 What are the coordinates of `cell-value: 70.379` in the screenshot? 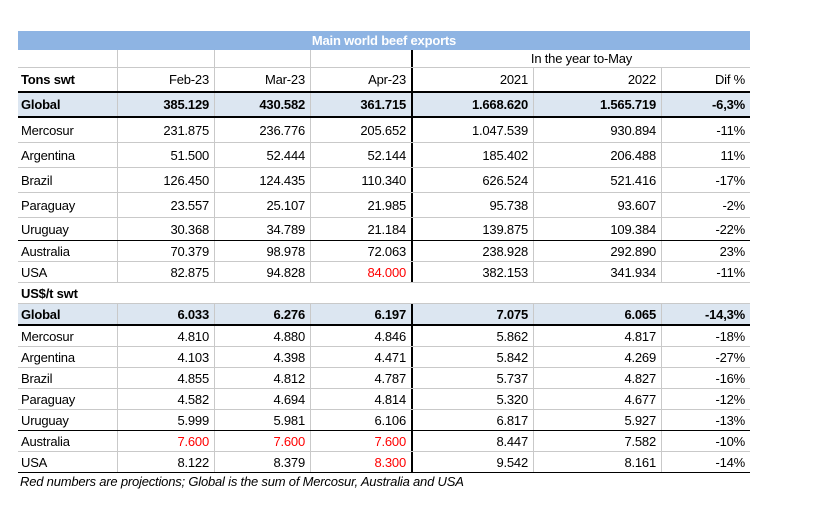 It's located at (166, 251).